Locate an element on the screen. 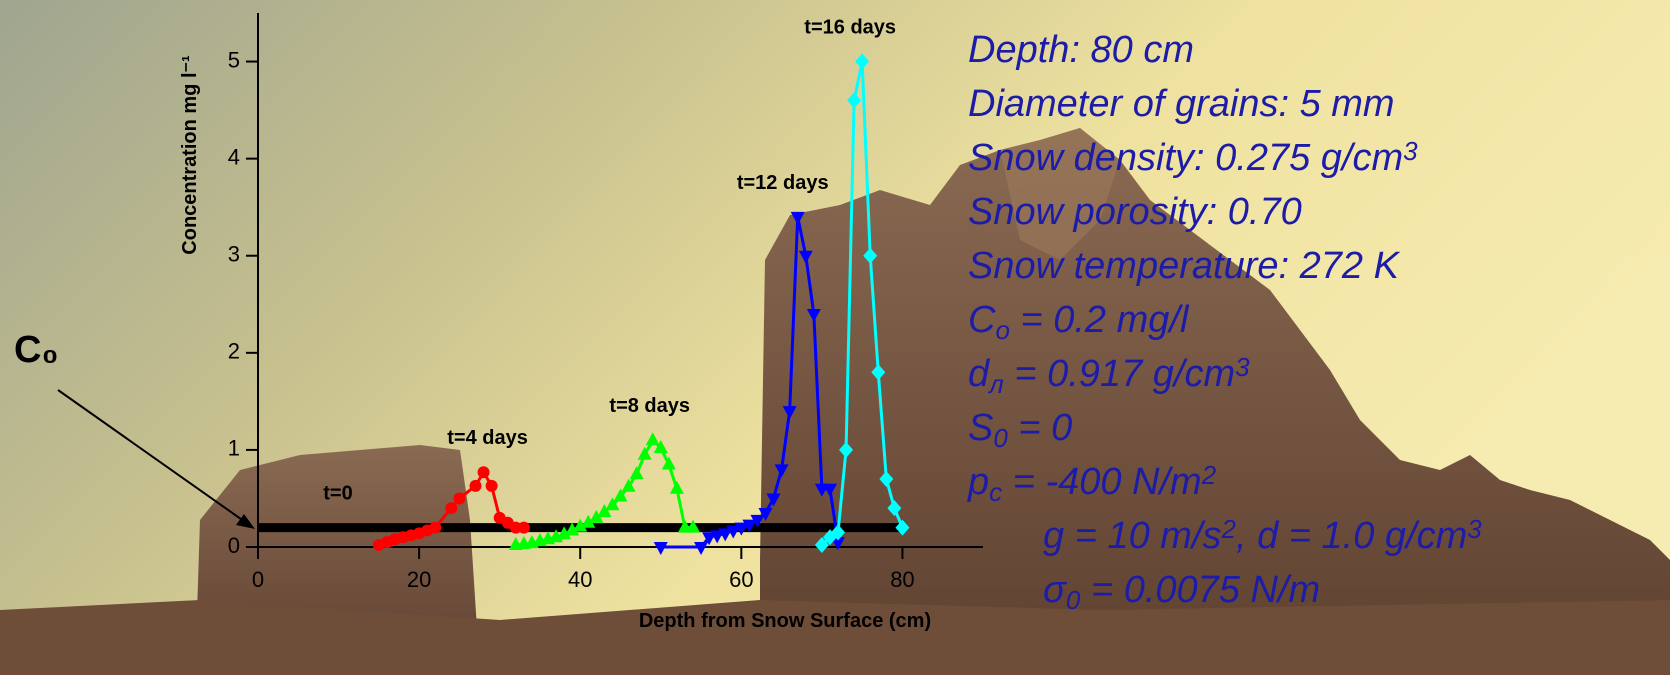 The image size is (1670, 675). parameter-text: C is located at coordinates (982, 320).